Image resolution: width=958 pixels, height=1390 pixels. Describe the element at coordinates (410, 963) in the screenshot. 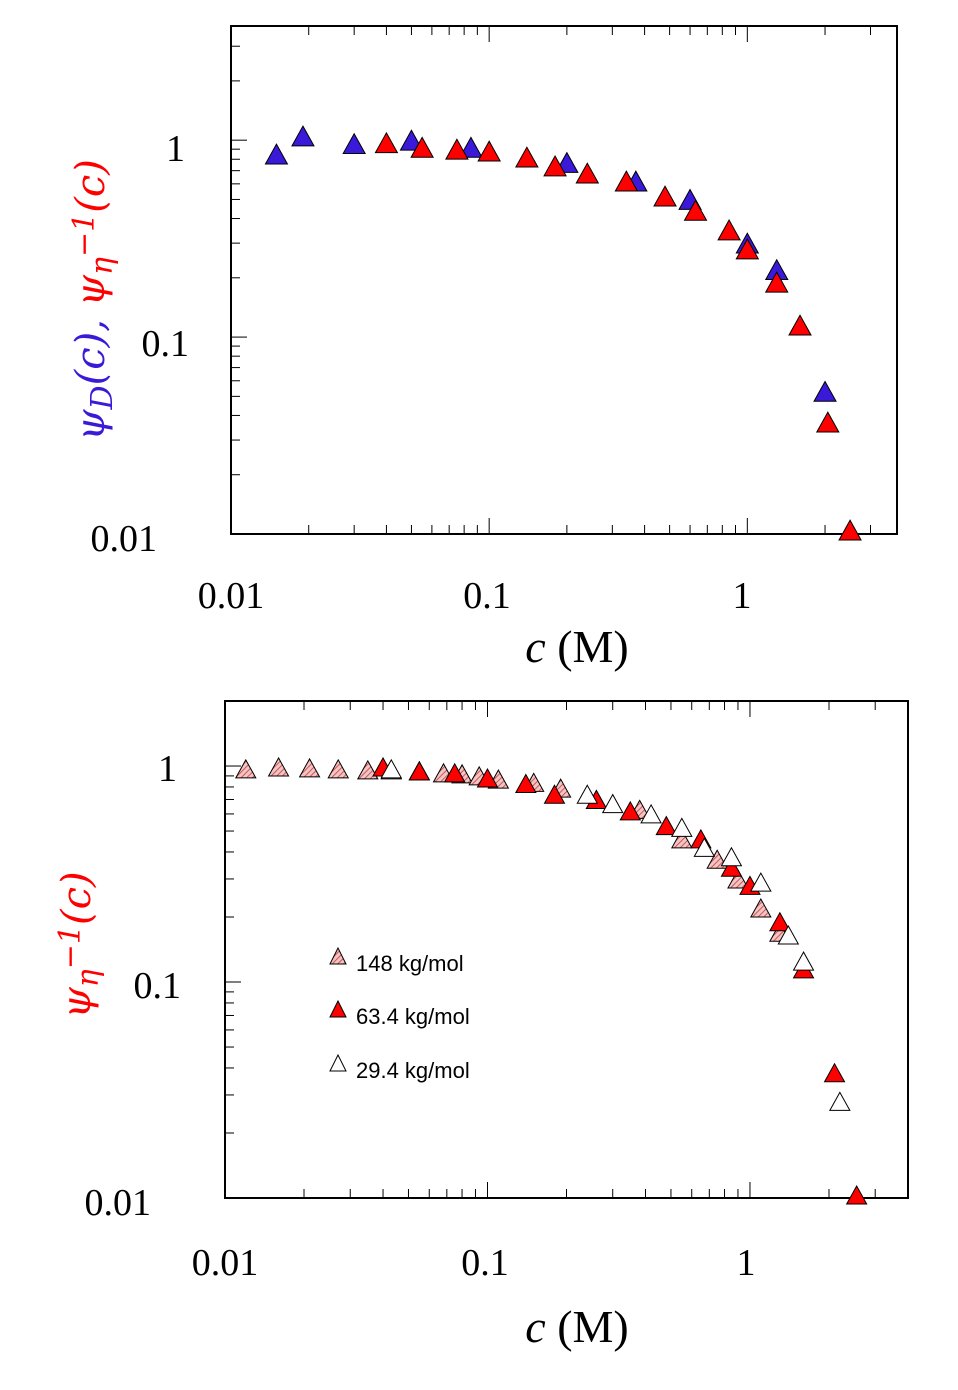

I see `legend-label-148: 148 kg/mol` at that location.